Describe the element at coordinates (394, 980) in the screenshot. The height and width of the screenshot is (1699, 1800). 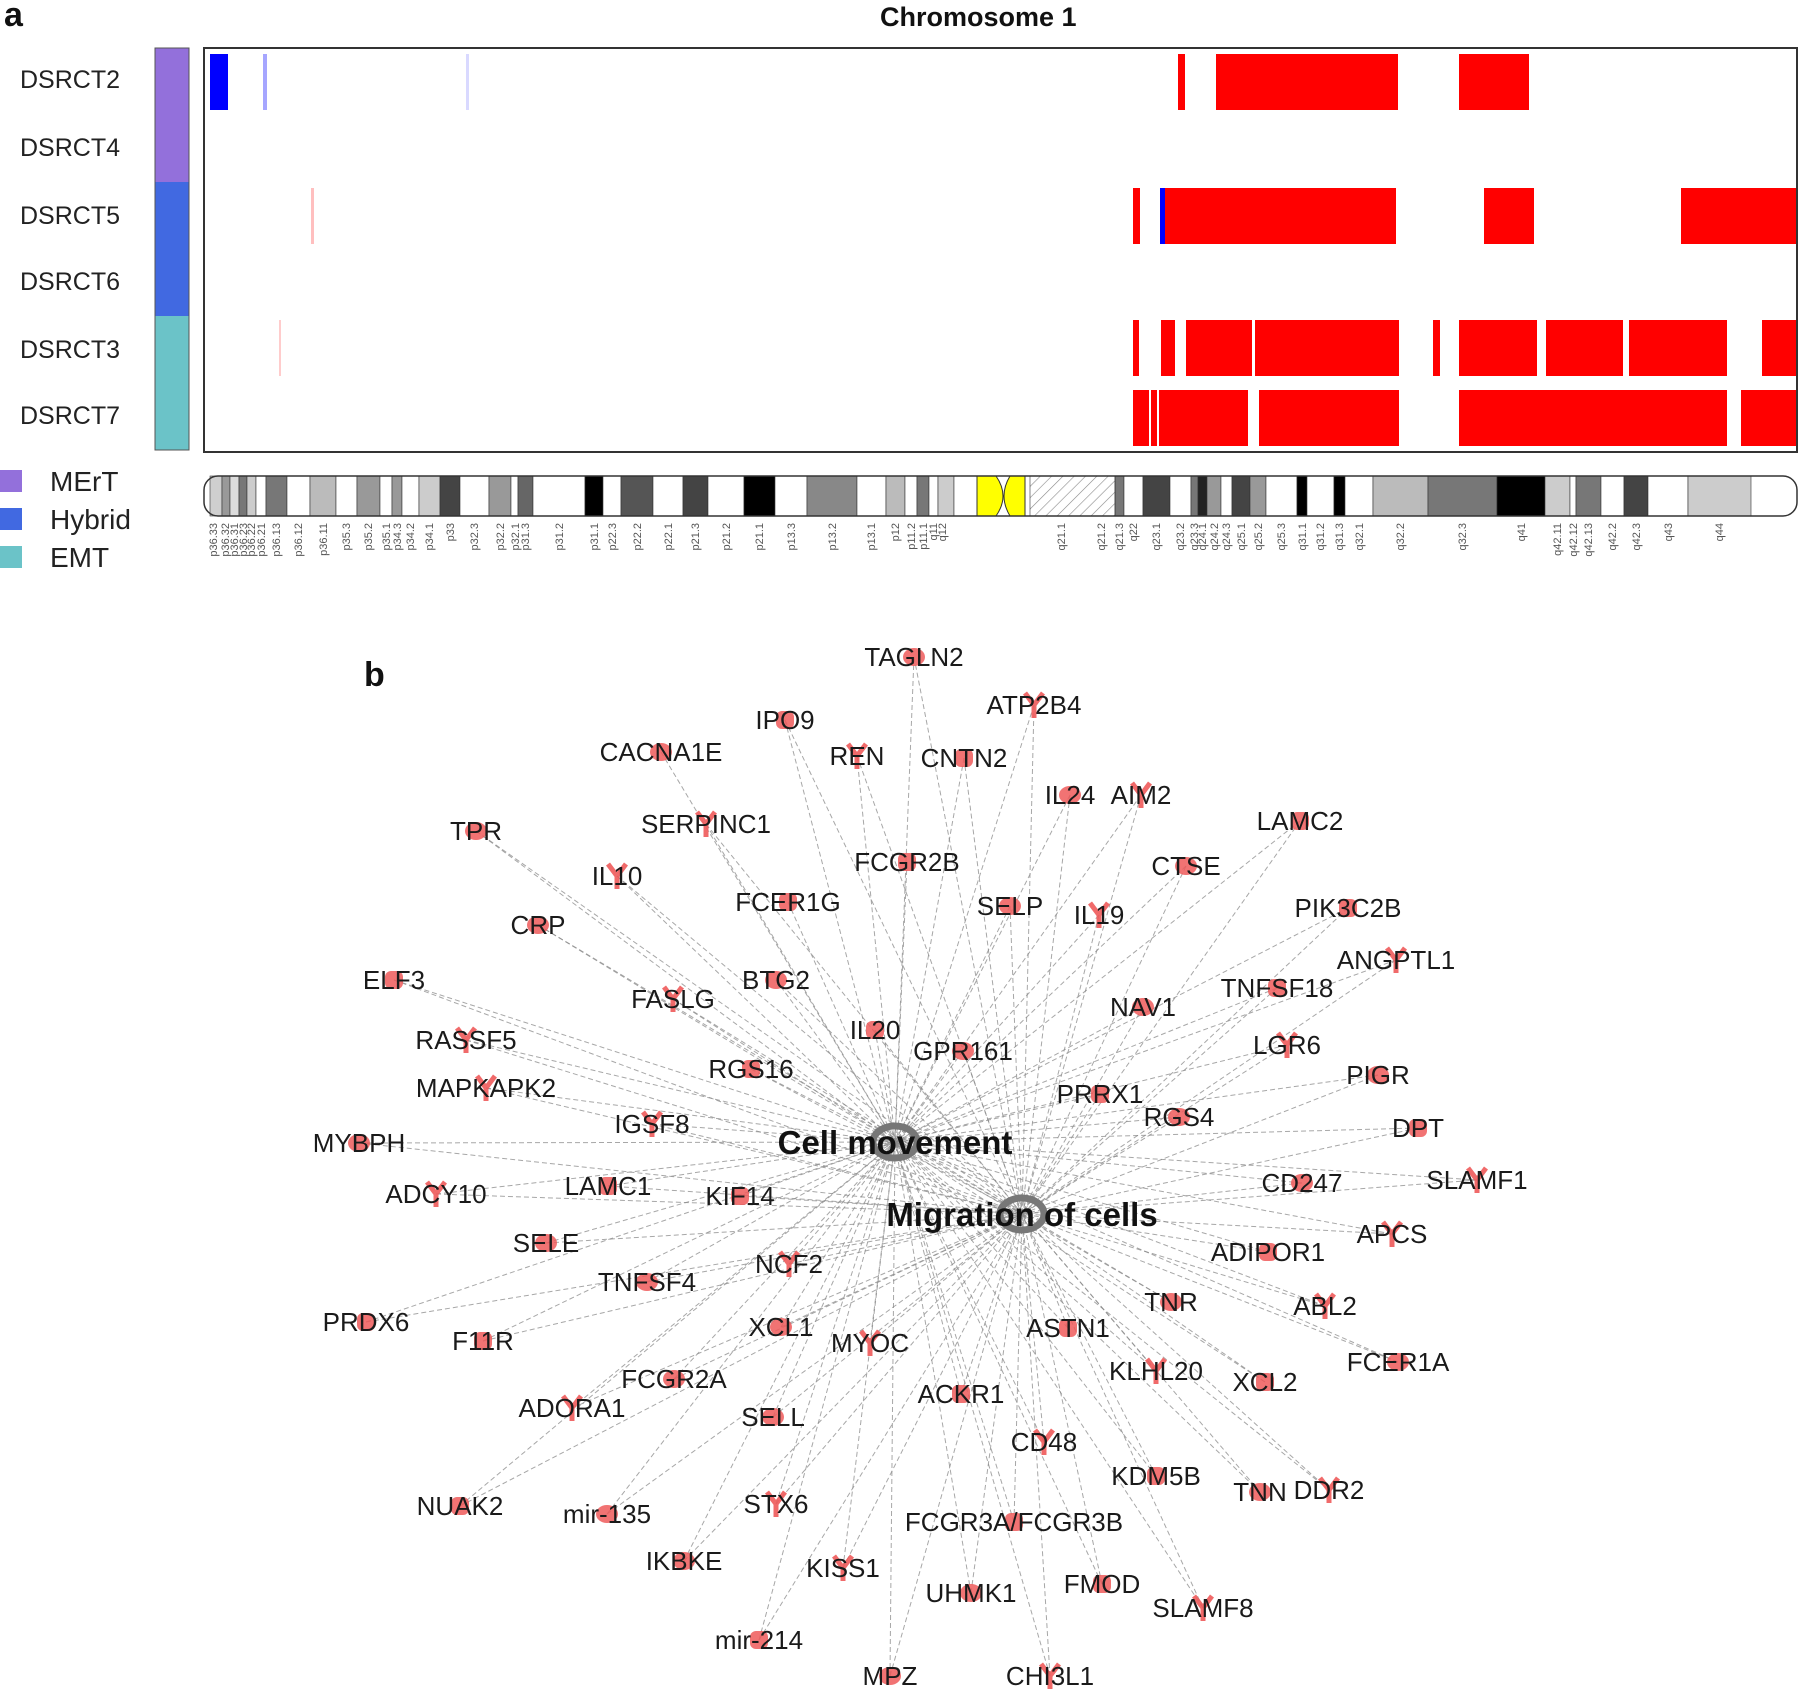
I see `gene-label: ELF3` at that location.